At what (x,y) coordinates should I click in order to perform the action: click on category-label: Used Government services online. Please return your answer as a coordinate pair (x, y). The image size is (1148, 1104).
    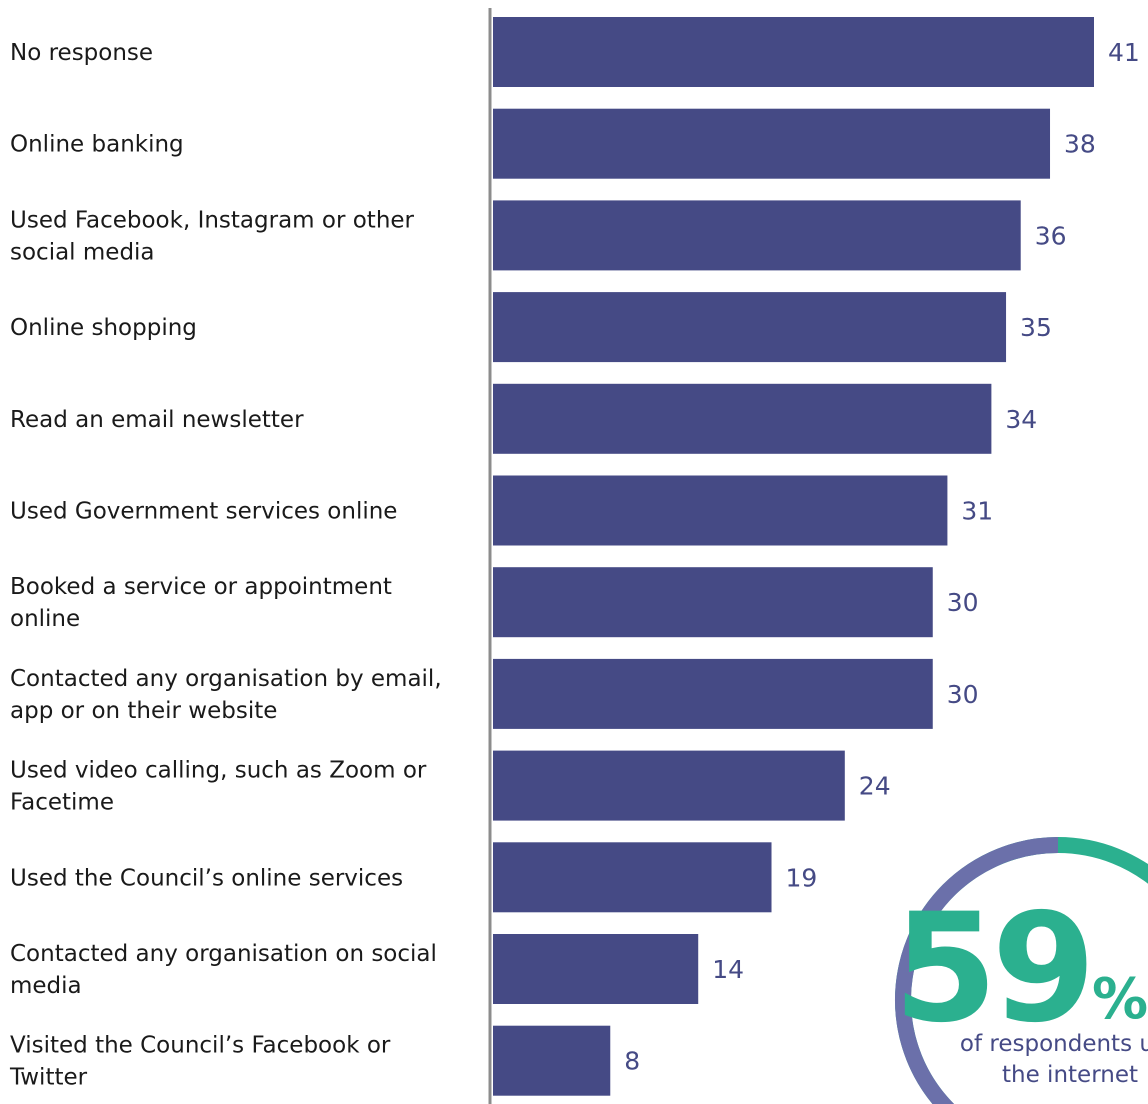
    Looking at the image, I should click on (203, 512).